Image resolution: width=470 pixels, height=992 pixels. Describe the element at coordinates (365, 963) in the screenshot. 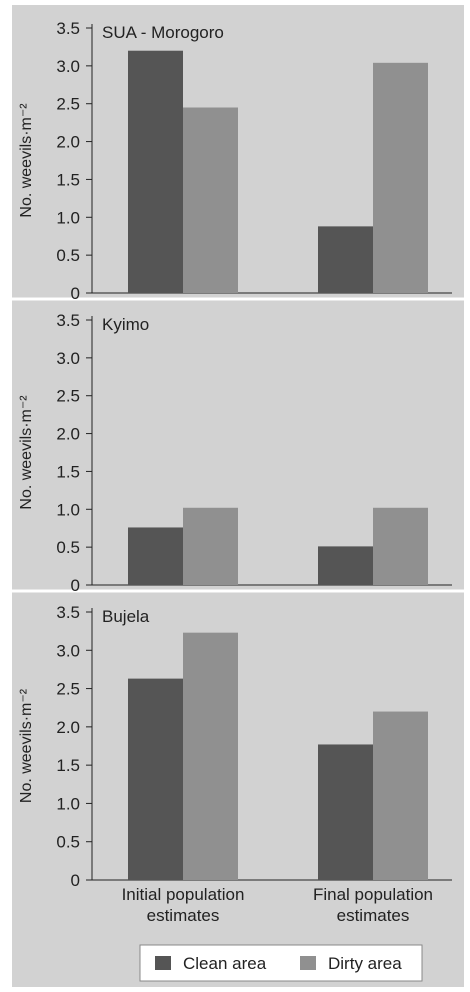

I see `legend-label: Dirty area` at that location.